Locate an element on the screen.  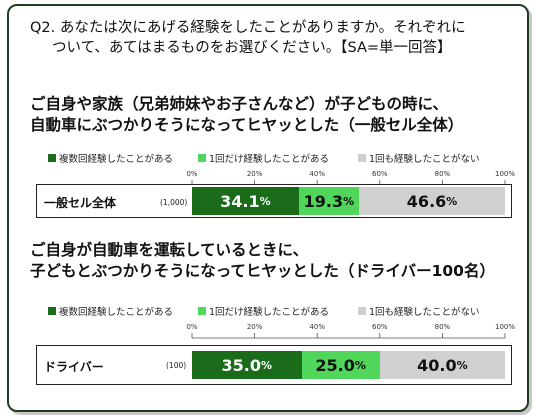
chart-1-category-label: 一般セル全体 is located at coordinates (80, 203).